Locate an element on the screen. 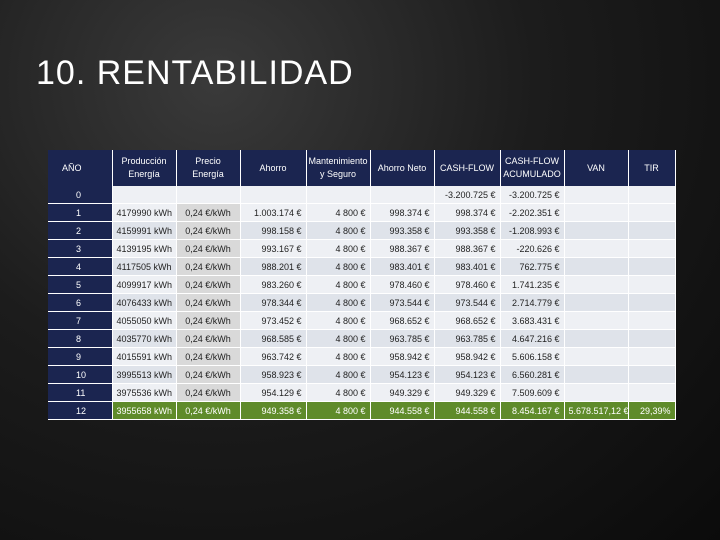 The width and height of the screenshot is (720, 540). year-cell: 12 is located at coordinates (80, 410).